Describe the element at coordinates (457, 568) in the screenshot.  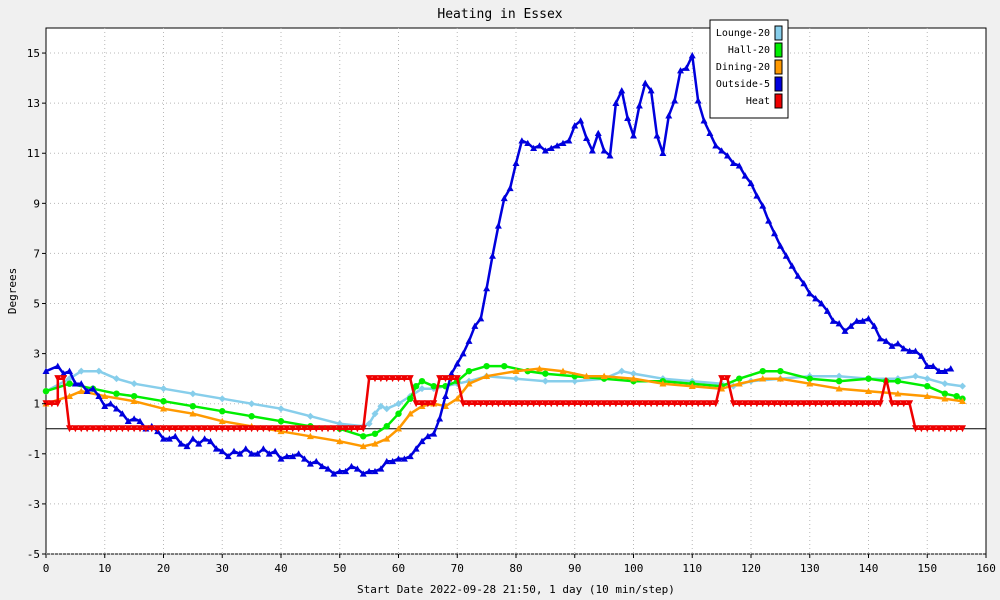
I see `x-tick-label: 70` at that location.